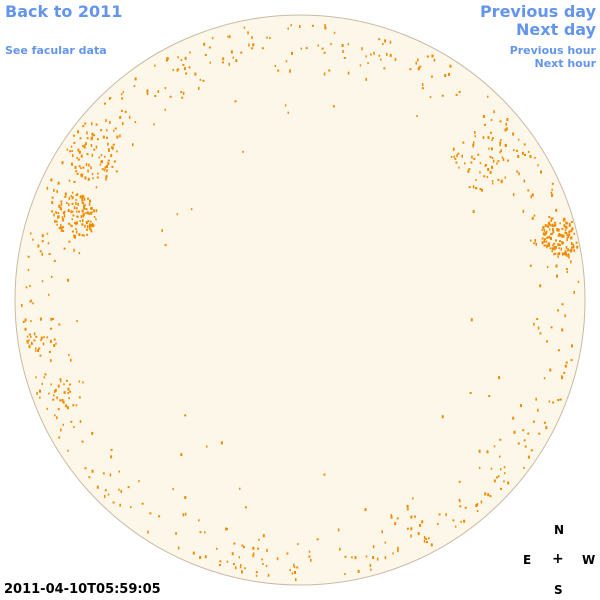  I want to click on see-facular-data-link: See facular data, so click(56, 50).